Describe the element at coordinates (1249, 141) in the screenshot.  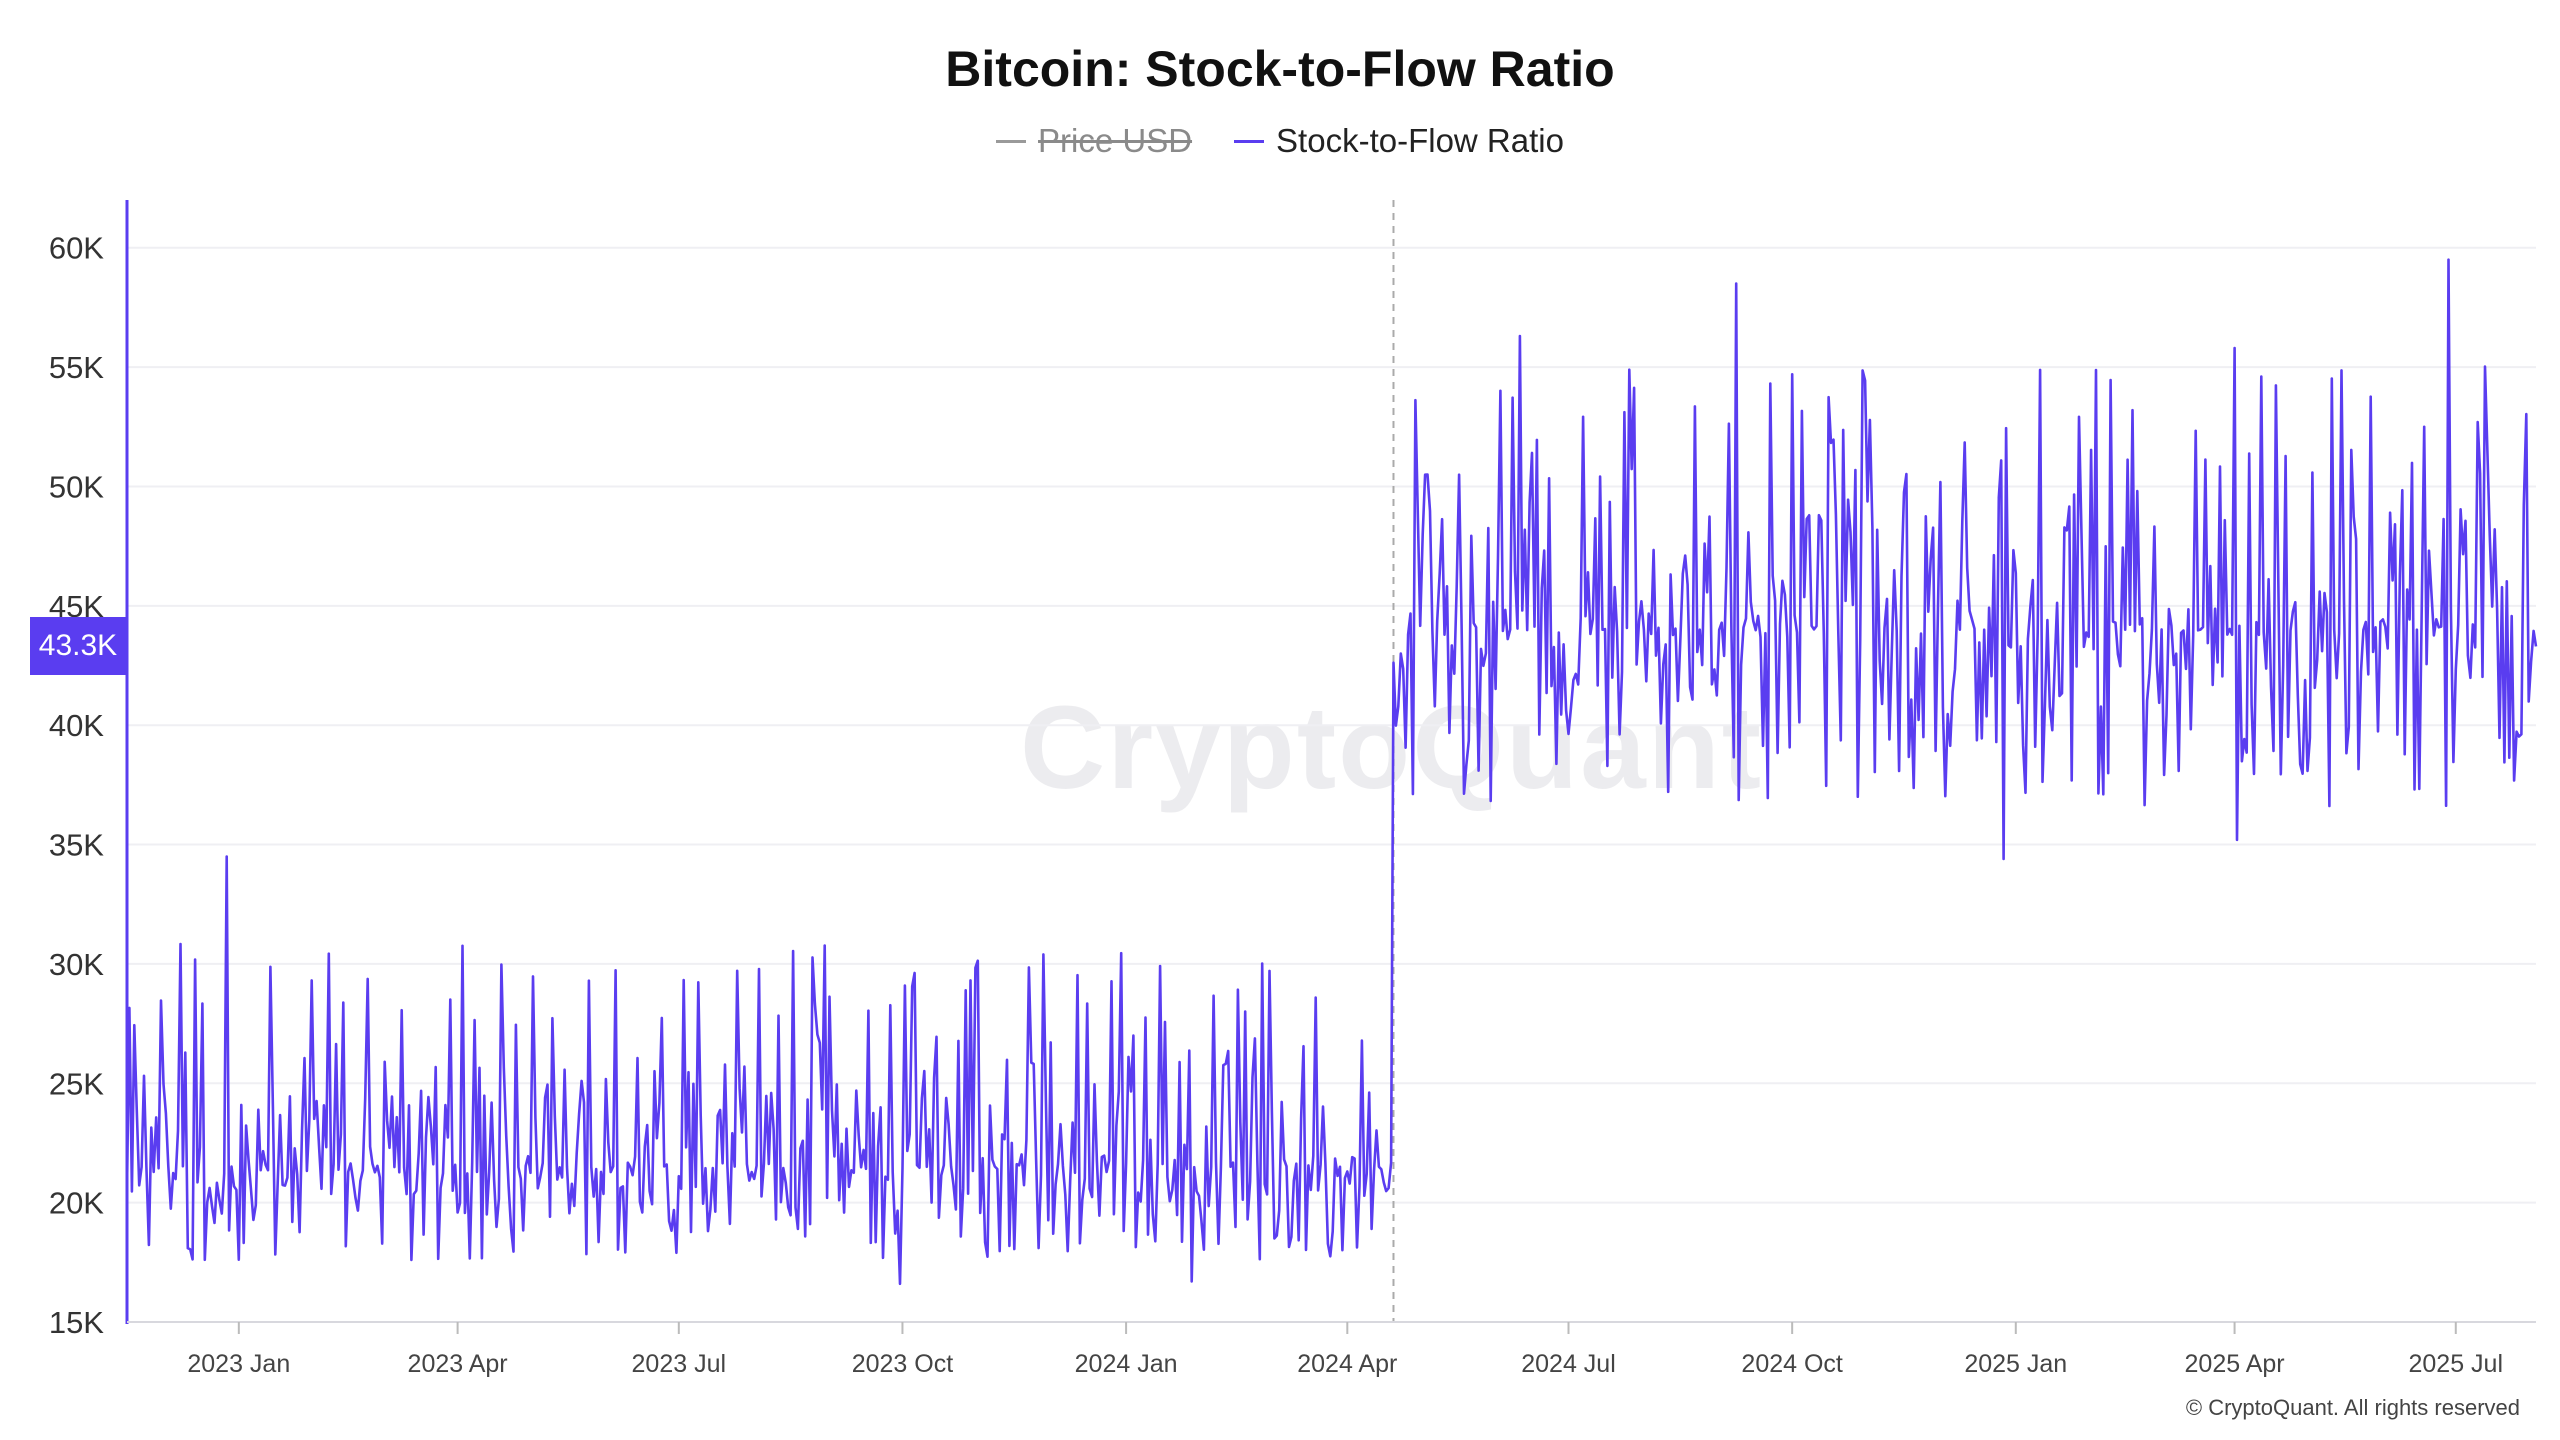
I see `legend-swatch-stock-to-flow` at that location.